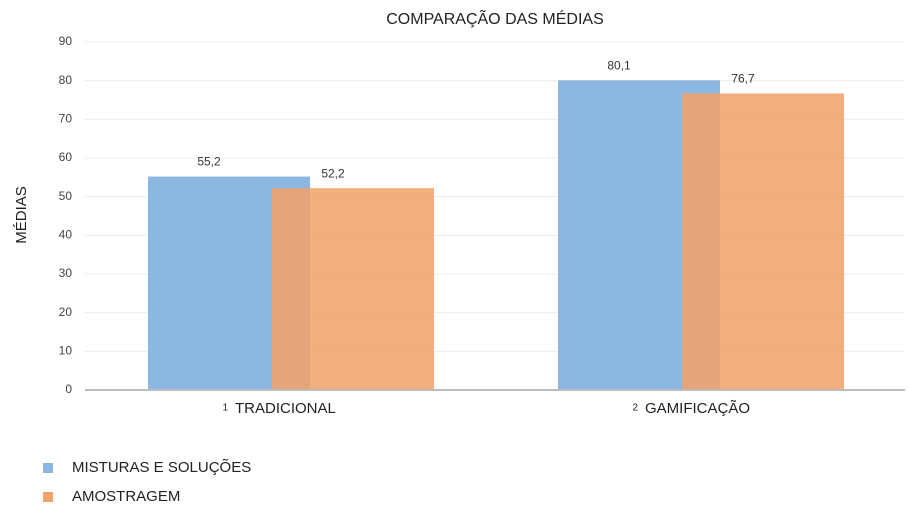  I want to click on chart-title: COMPARAÇÃO DAS MÉDIAS, so click(495, 18).